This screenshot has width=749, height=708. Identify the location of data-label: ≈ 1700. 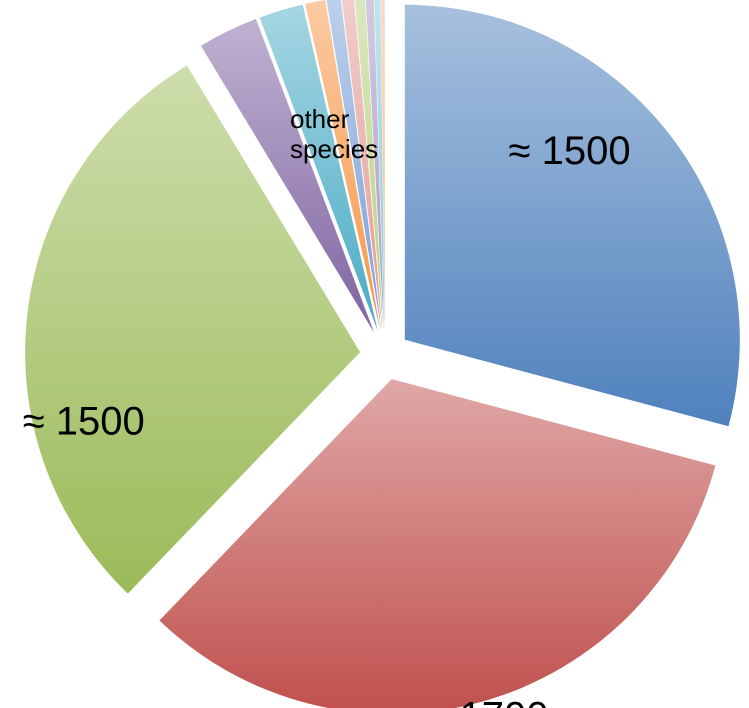
(487, 701).